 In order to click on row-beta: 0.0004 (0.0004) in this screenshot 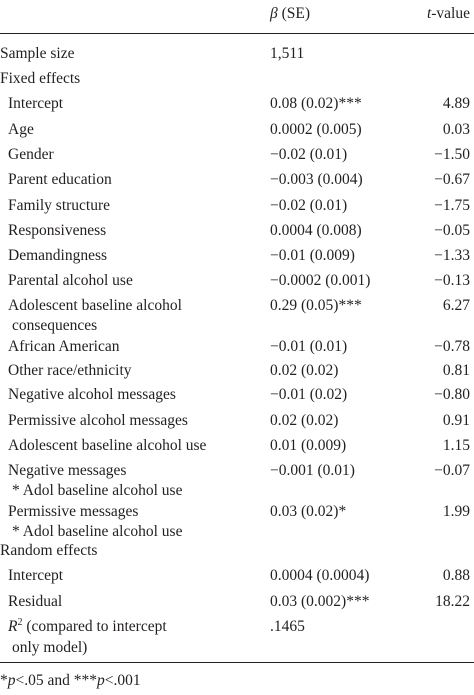, I will do `click(320, 575)`.